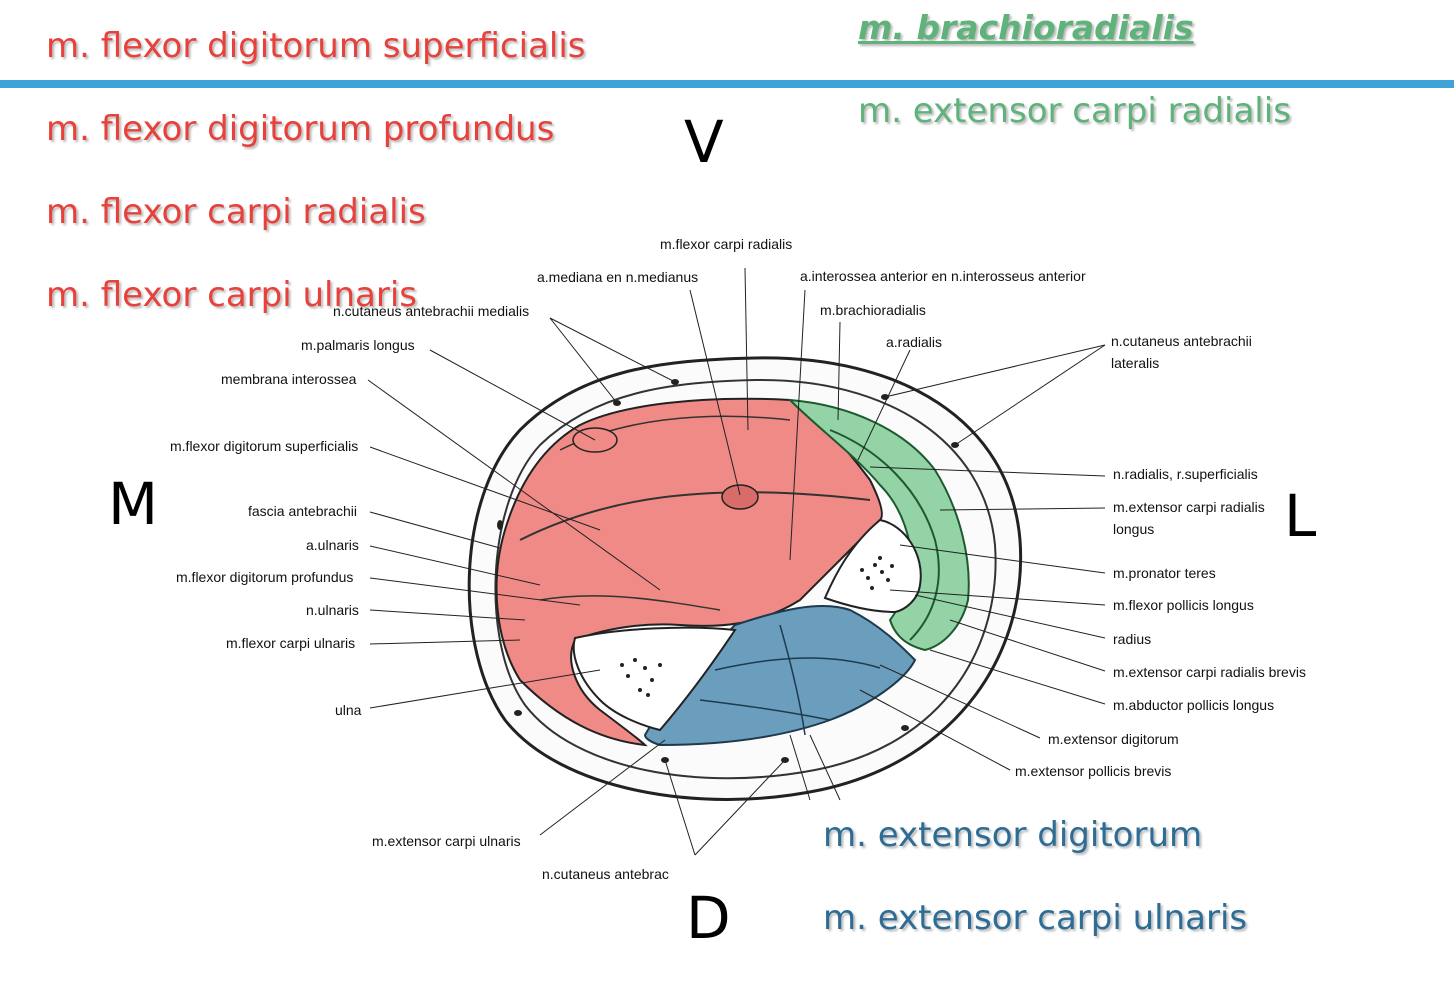 The image size is (1454, 1004). I want to click on radius-bone, so click(872, 566).